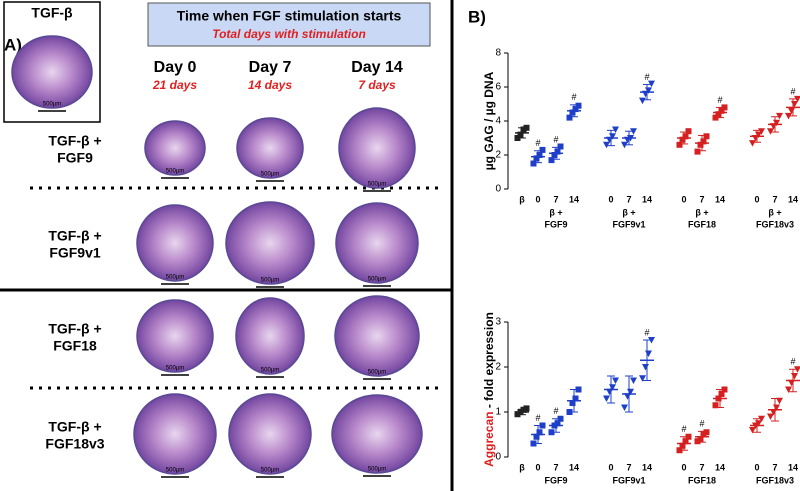  What do you see at coordinates (522, 199) in the screenshot?
I see `x-tick-label: β` at bounding box center [522, 199].